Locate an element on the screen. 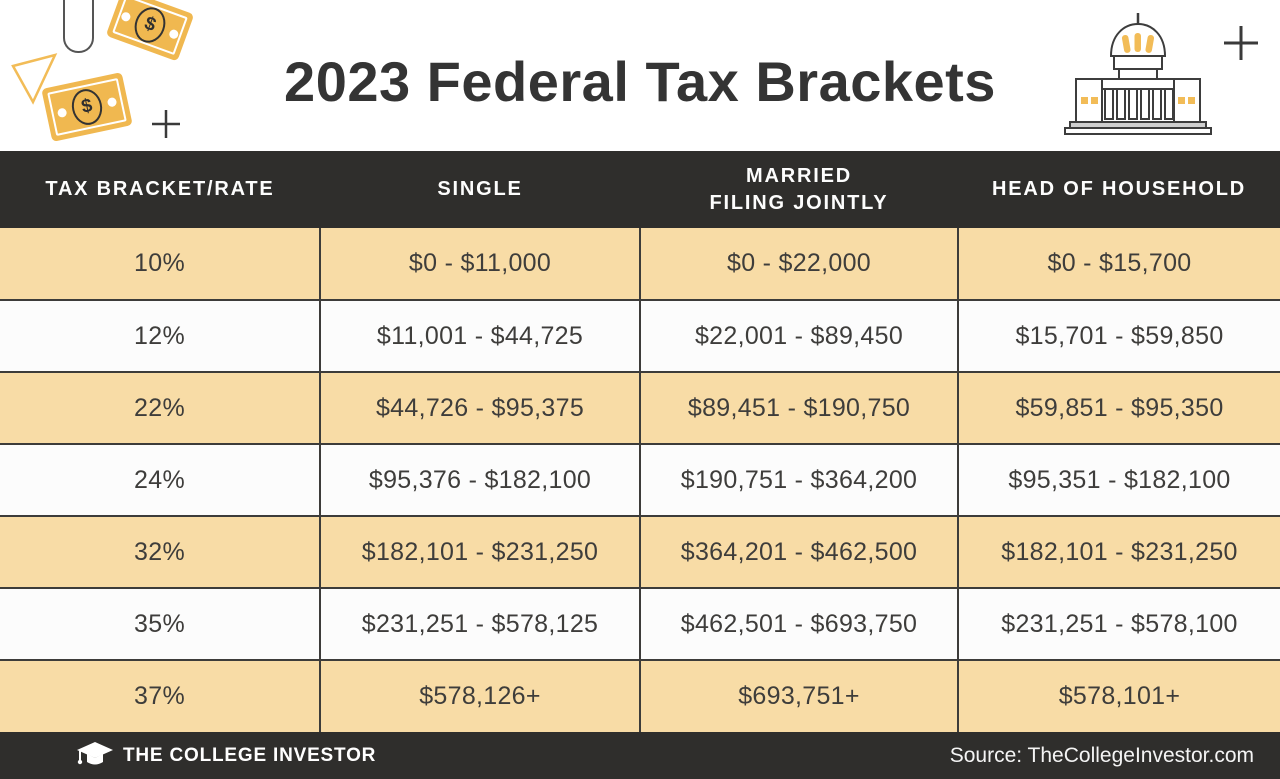  table-row: 37% $578,126+ $693,751+ $578,101+ is located at coordinates (640, 695).